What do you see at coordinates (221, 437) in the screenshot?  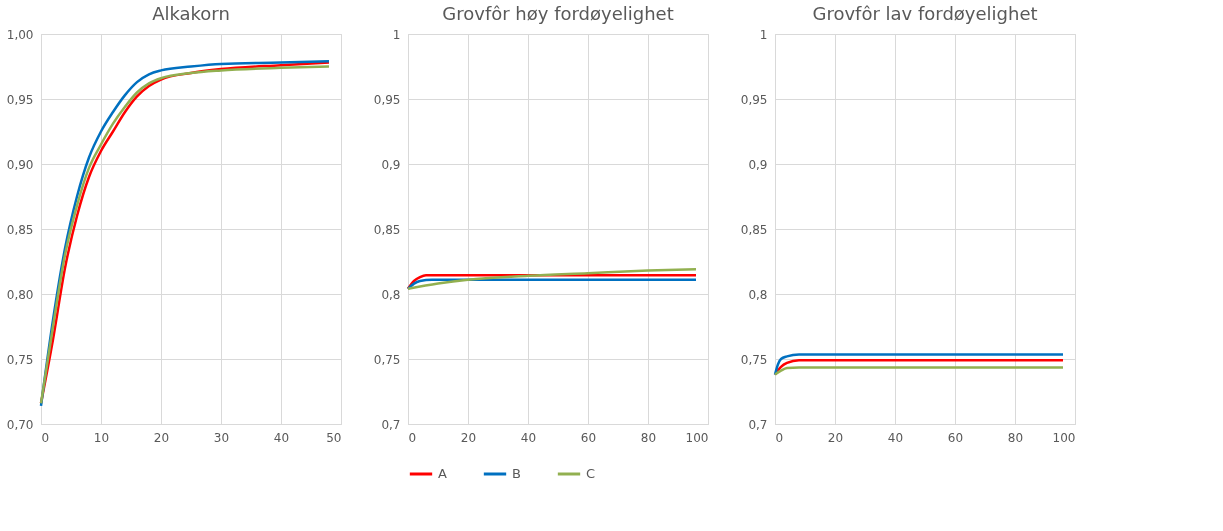 I see `x-tick-label: 30` at bounding box center [221, 437].